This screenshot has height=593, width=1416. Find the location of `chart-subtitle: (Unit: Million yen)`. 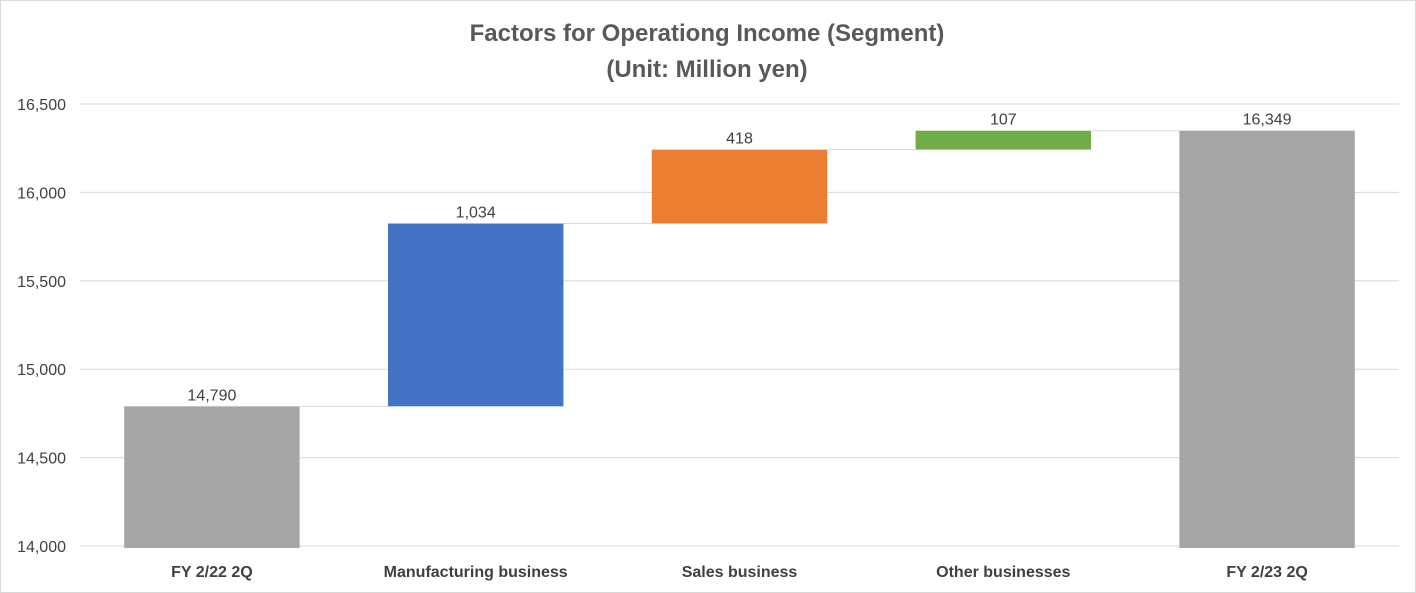

chart-subtitle: (Unit: Million yen) is located at coordinates (706, 69).